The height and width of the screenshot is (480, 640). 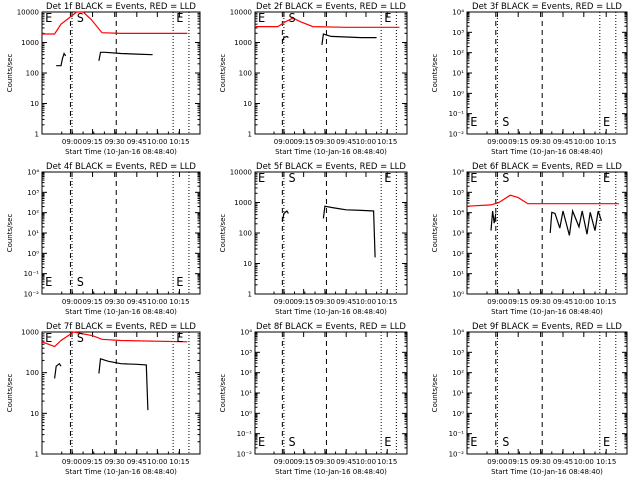 I want to click on time-marker-label: S, so click(x=505, y=122).